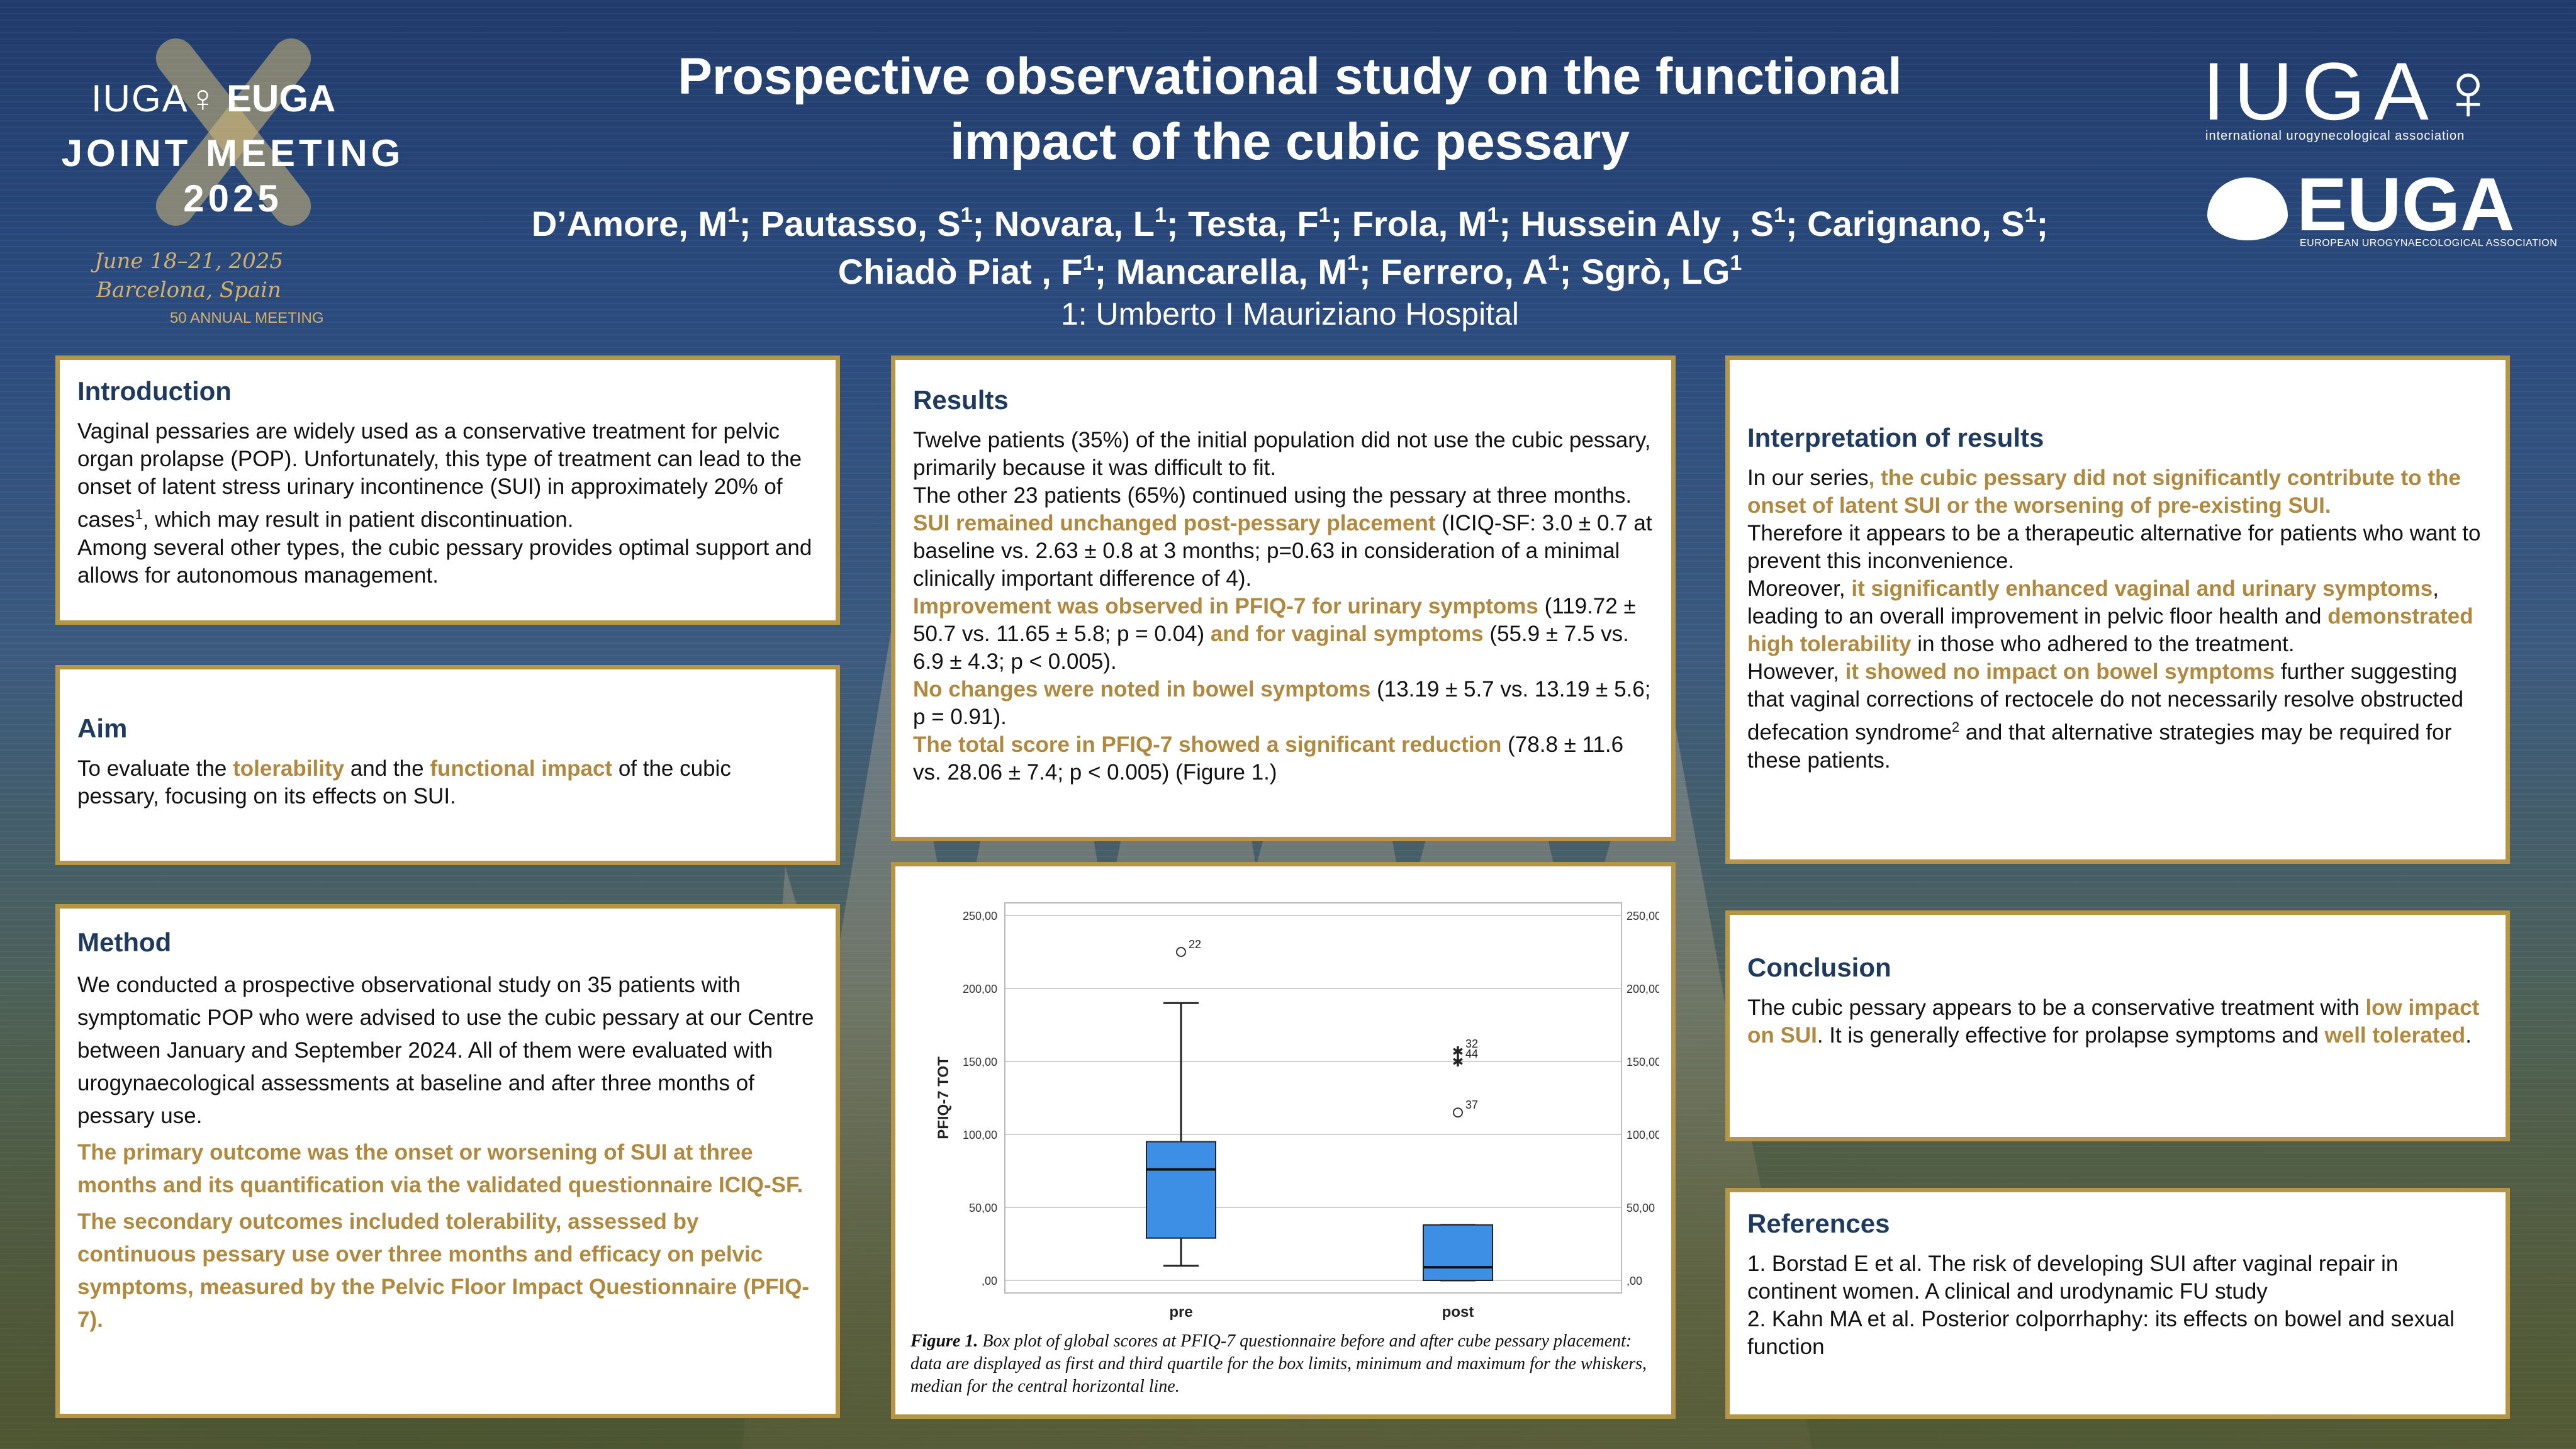 This screenshot has width=2576, height=1449. I want to click on affiliation: 1: Umberto I Mauriziano Hospital, so click(1290, 314).